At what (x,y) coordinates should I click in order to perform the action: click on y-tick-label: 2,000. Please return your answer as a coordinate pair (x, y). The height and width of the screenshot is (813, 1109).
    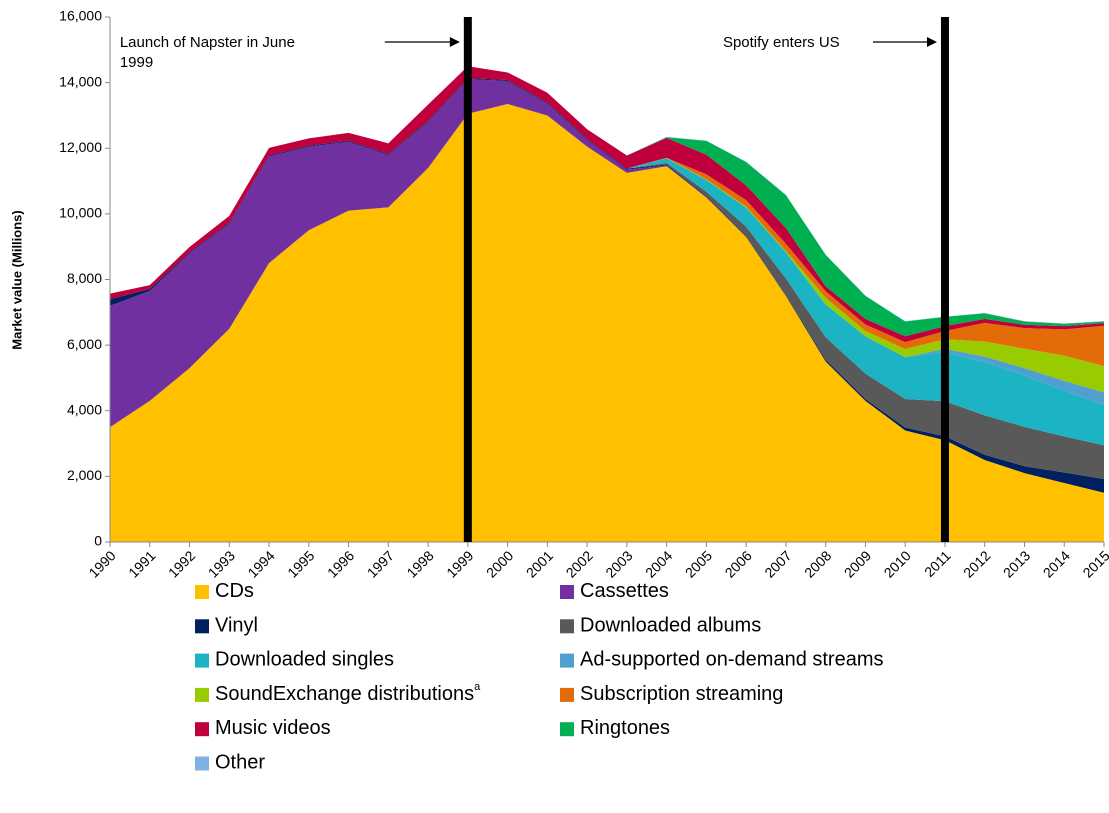
    Looking at the image, I should click on (84, 475).